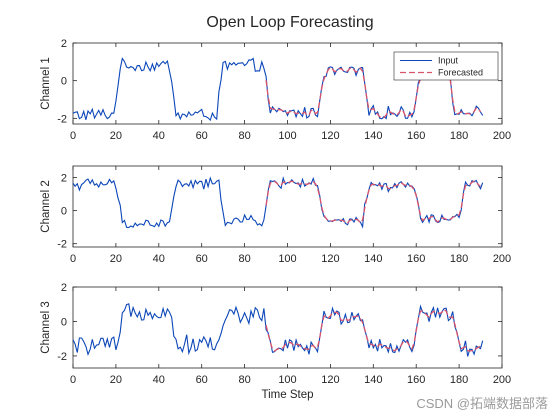 The image size is (560, 420). I want to click on y-axis-label: Channel 3, so click(46, 327).